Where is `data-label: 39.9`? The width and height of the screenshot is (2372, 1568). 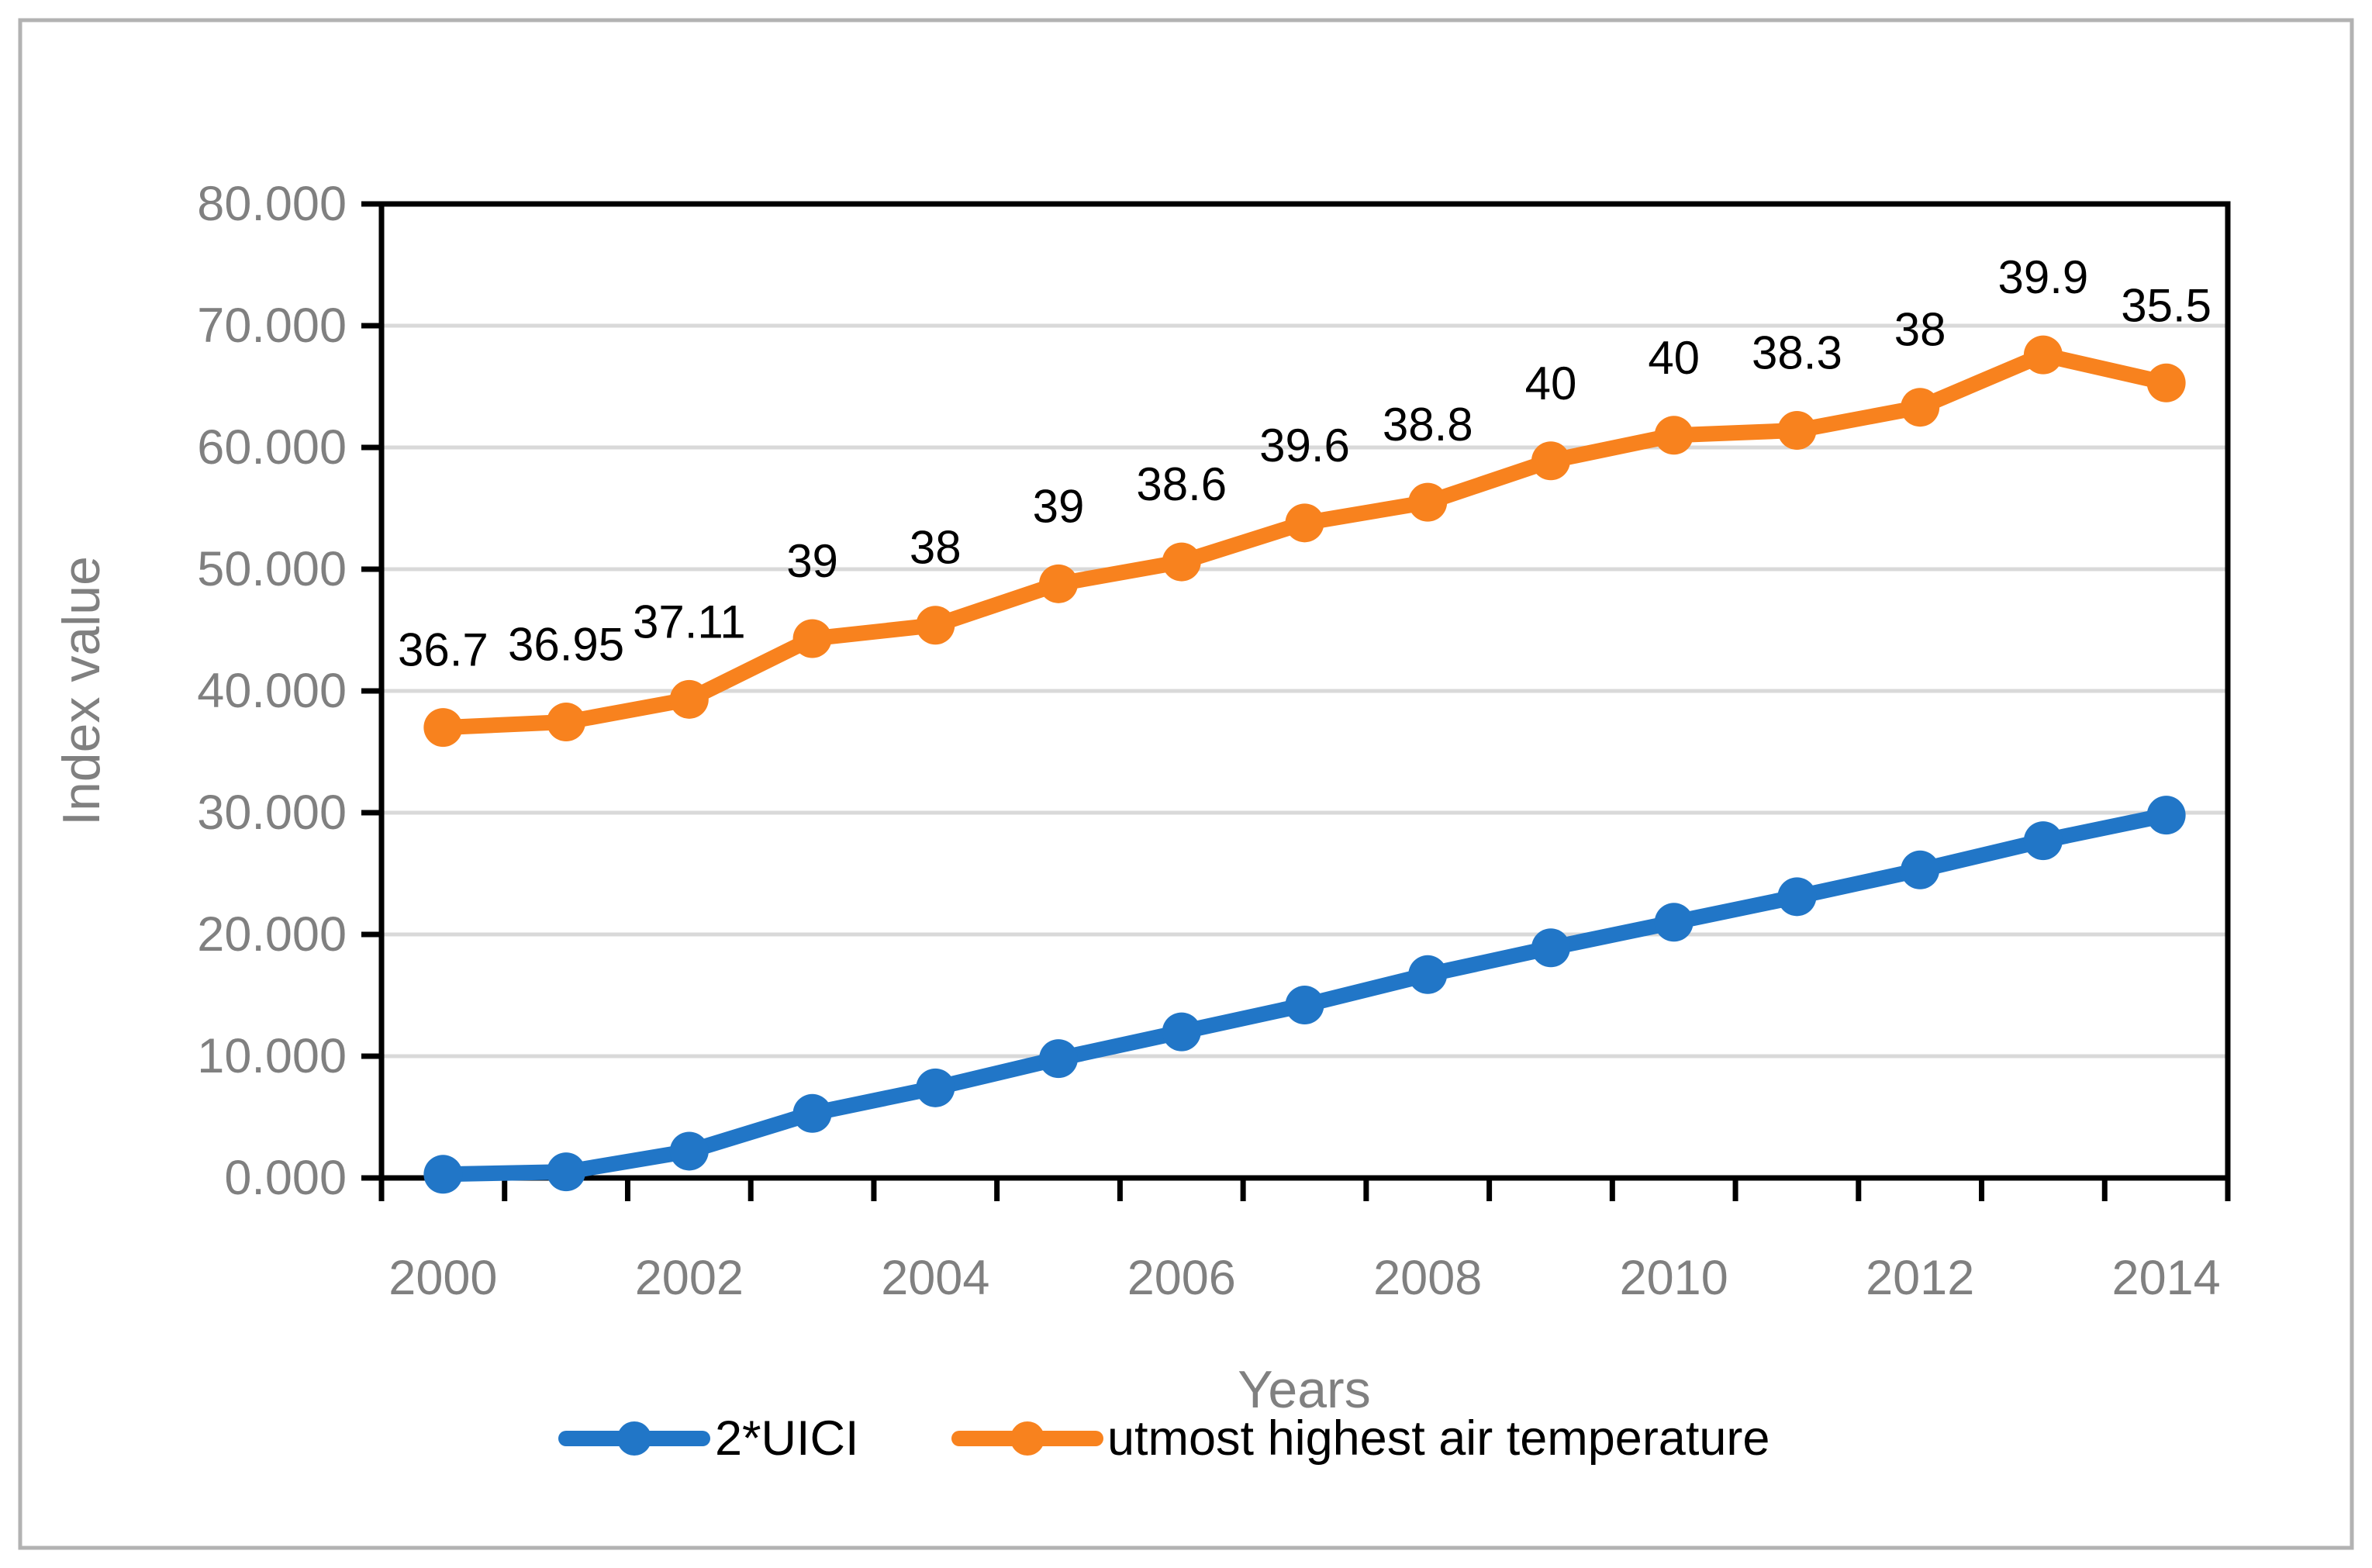 data-label: 39.9 is located at coordinates (2044, 277).